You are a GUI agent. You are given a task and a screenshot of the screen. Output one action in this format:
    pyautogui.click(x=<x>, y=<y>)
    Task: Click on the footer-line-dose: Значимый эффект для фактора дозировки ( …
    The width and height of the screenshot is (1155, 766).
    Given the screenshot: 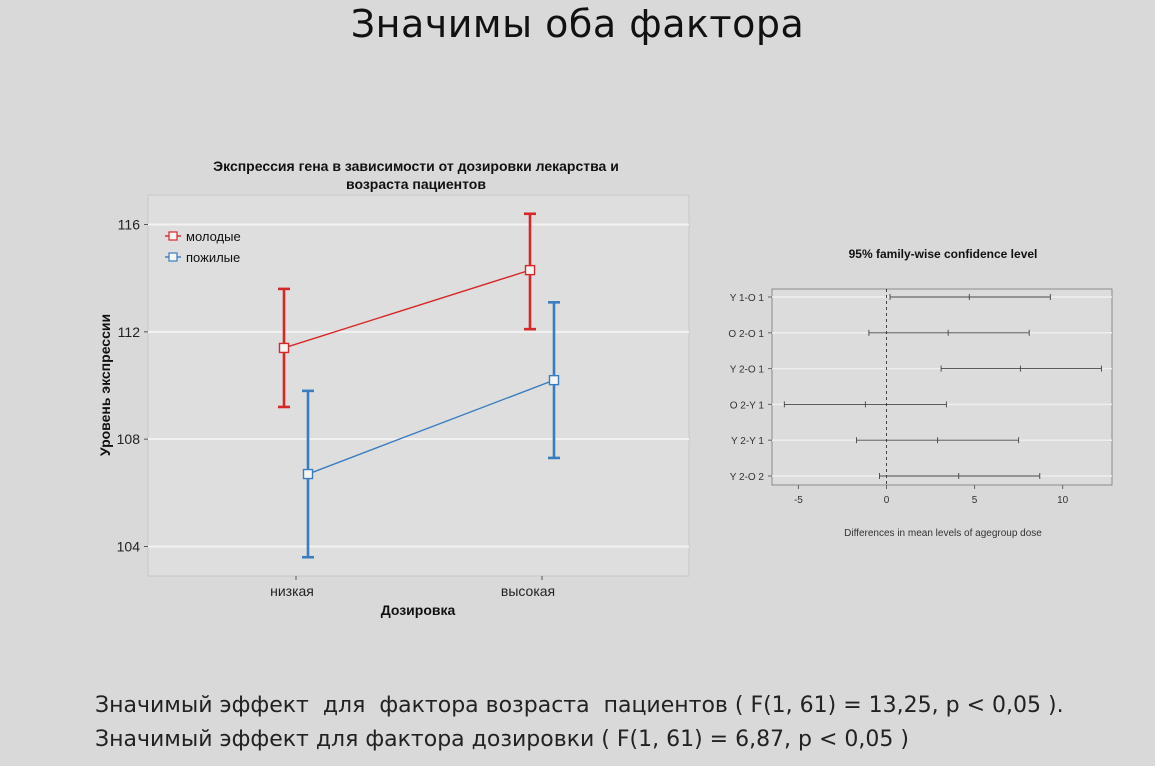 What is the action you would take?
    pyautogui.click(x=502, y=739)
    